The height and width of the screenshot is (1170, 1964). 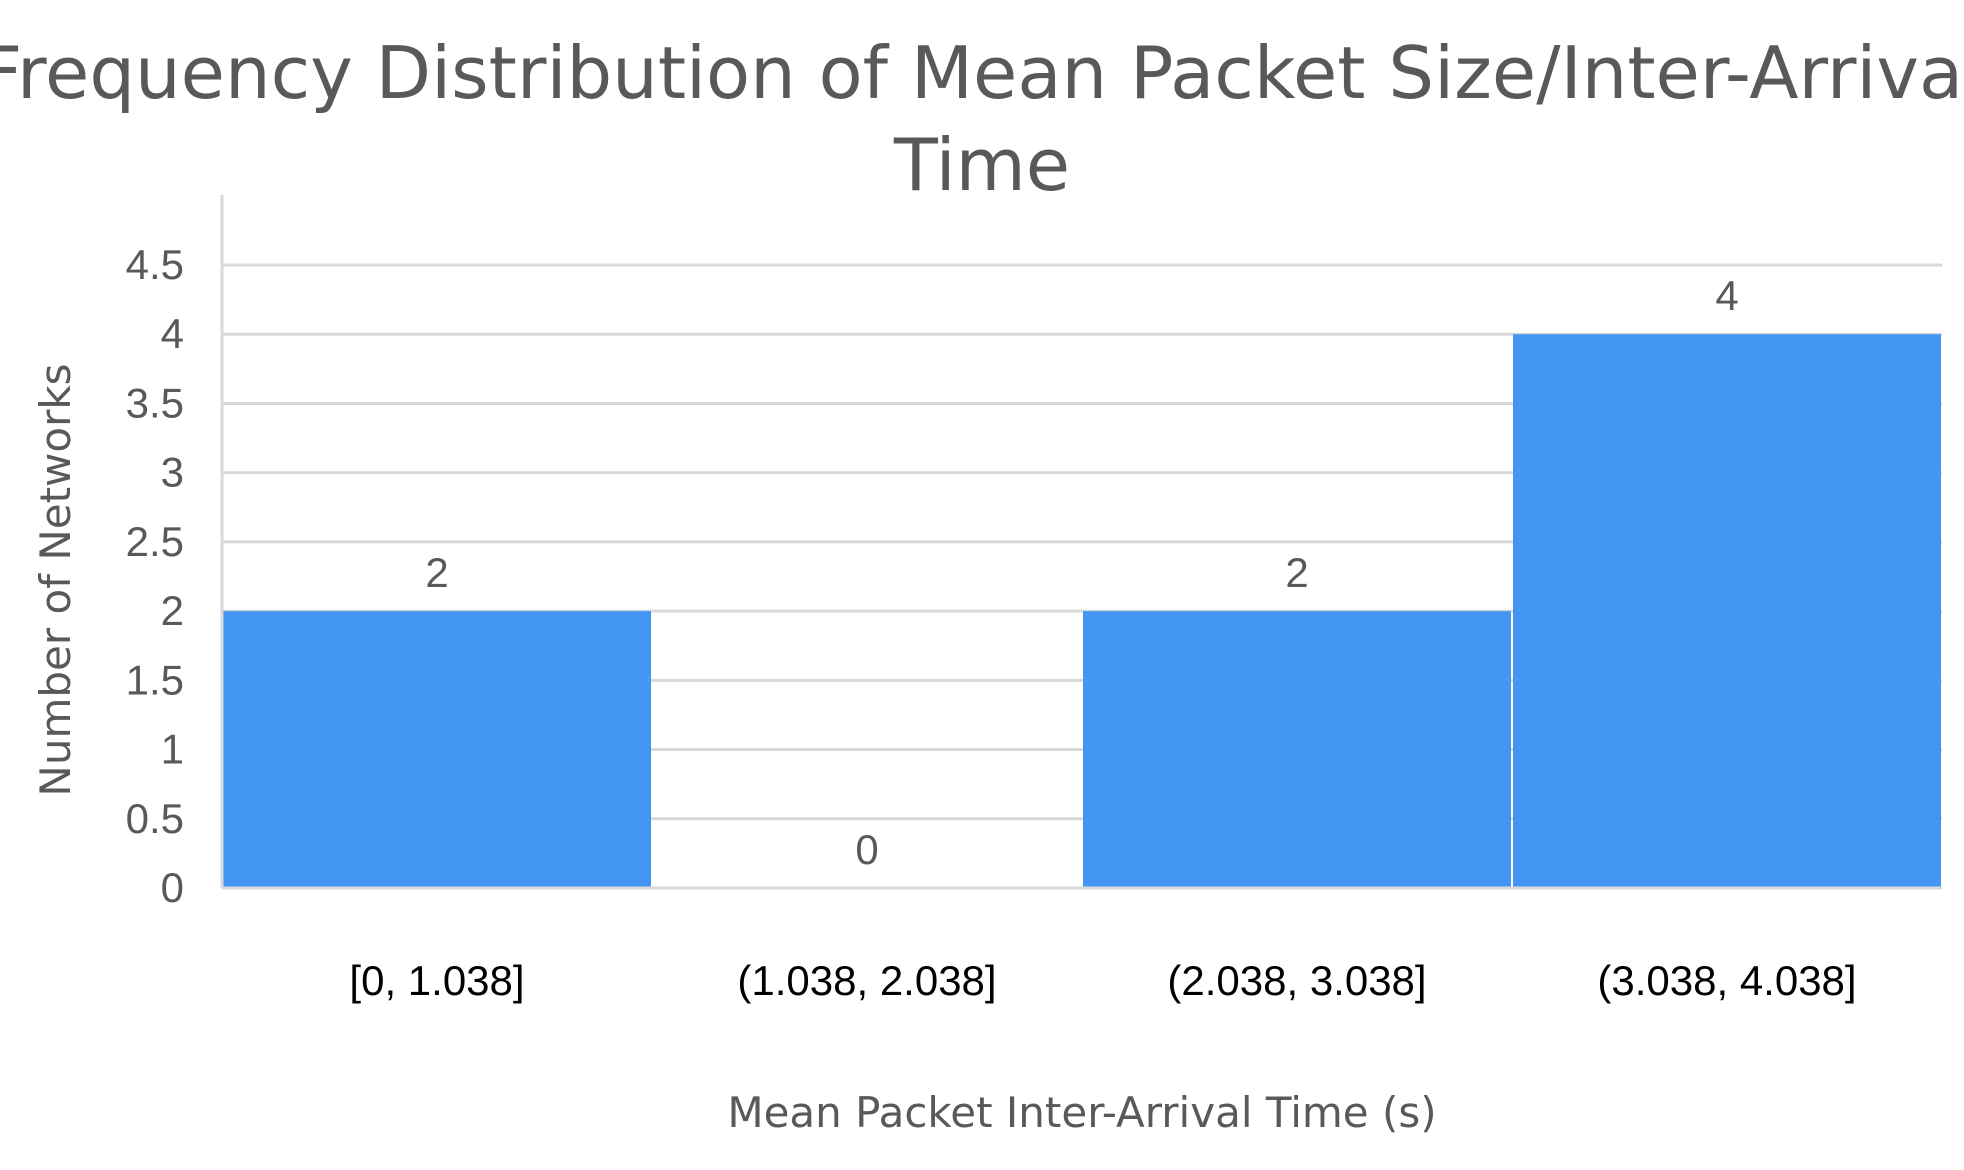 I want to click on x-tick-label: [0, 1.038], so click(x=436, y=980).